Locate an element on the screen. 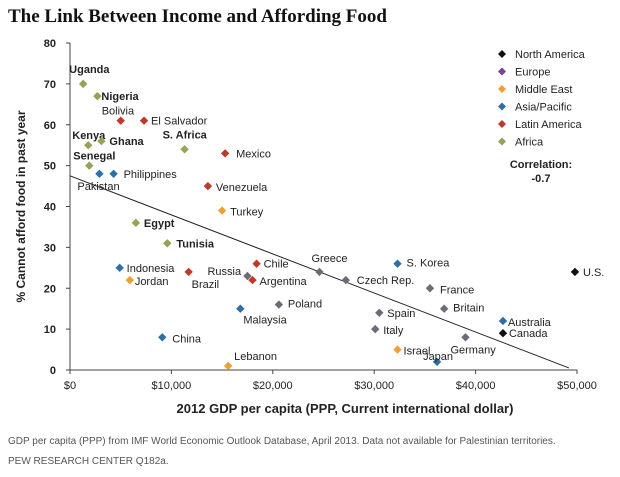 The width and height of the screenshot is (620, 477). x-tick-label: $50,000 is located at coordinates (577, 386).